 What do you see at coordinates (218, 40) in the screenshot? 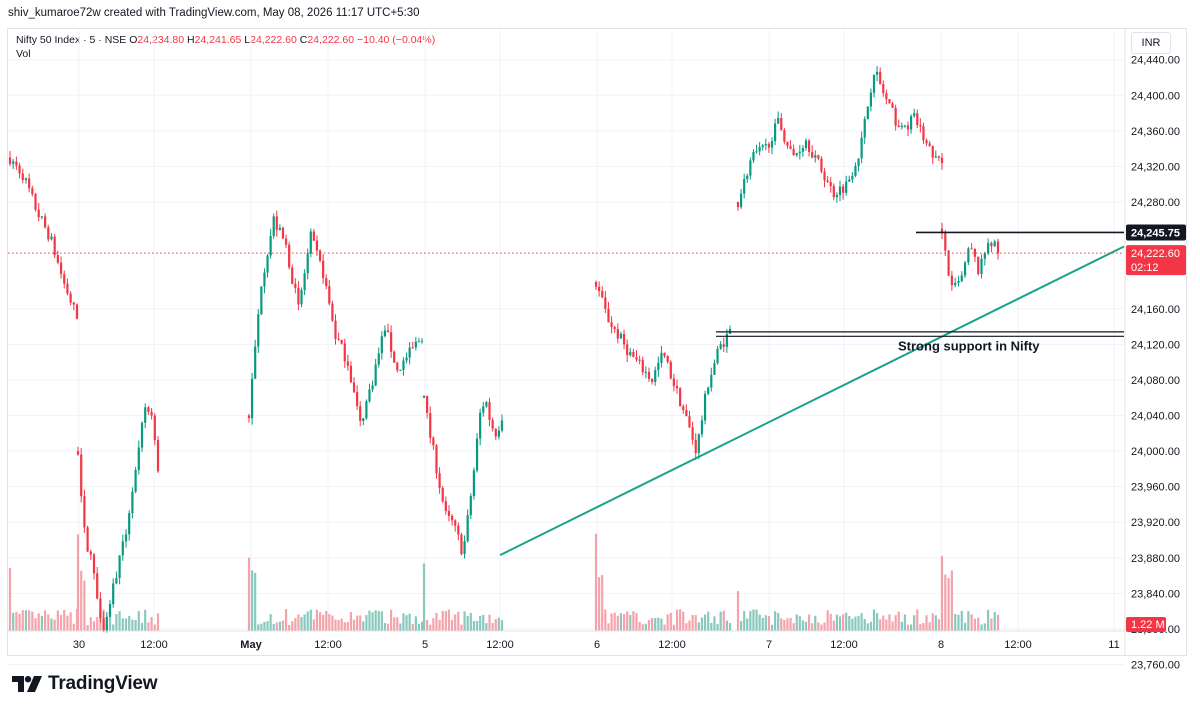
I see `high-value: 24,241.65` at bounding box center [218, 40].